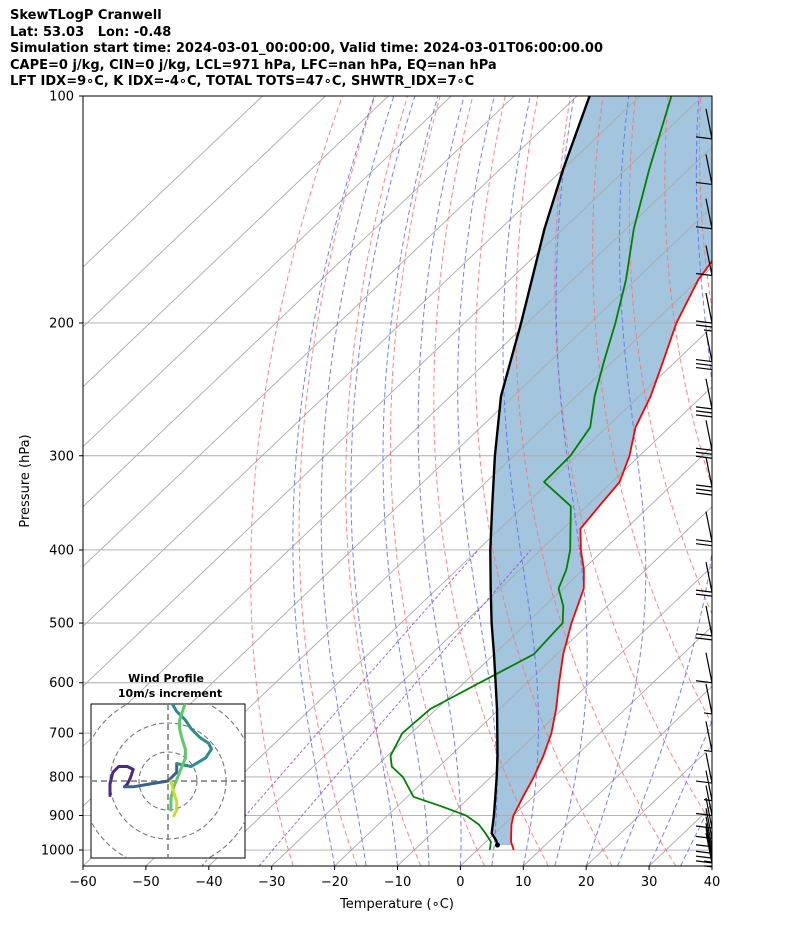 This screenshot has width=794, height=937. I want to click on parcel-start-point, so click(497, 845).